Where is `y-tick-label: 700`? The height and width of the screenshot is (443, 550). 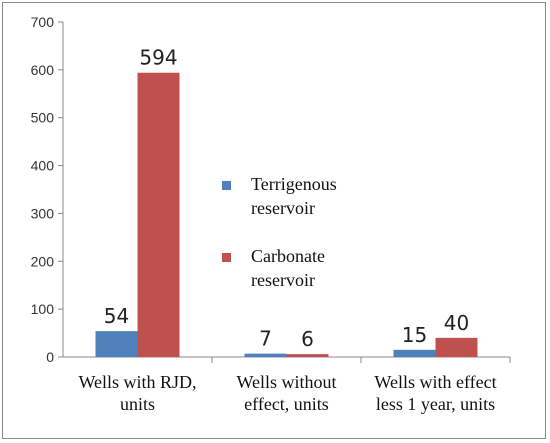
y-tick-label: 700 is located at coordinates (43, 22).